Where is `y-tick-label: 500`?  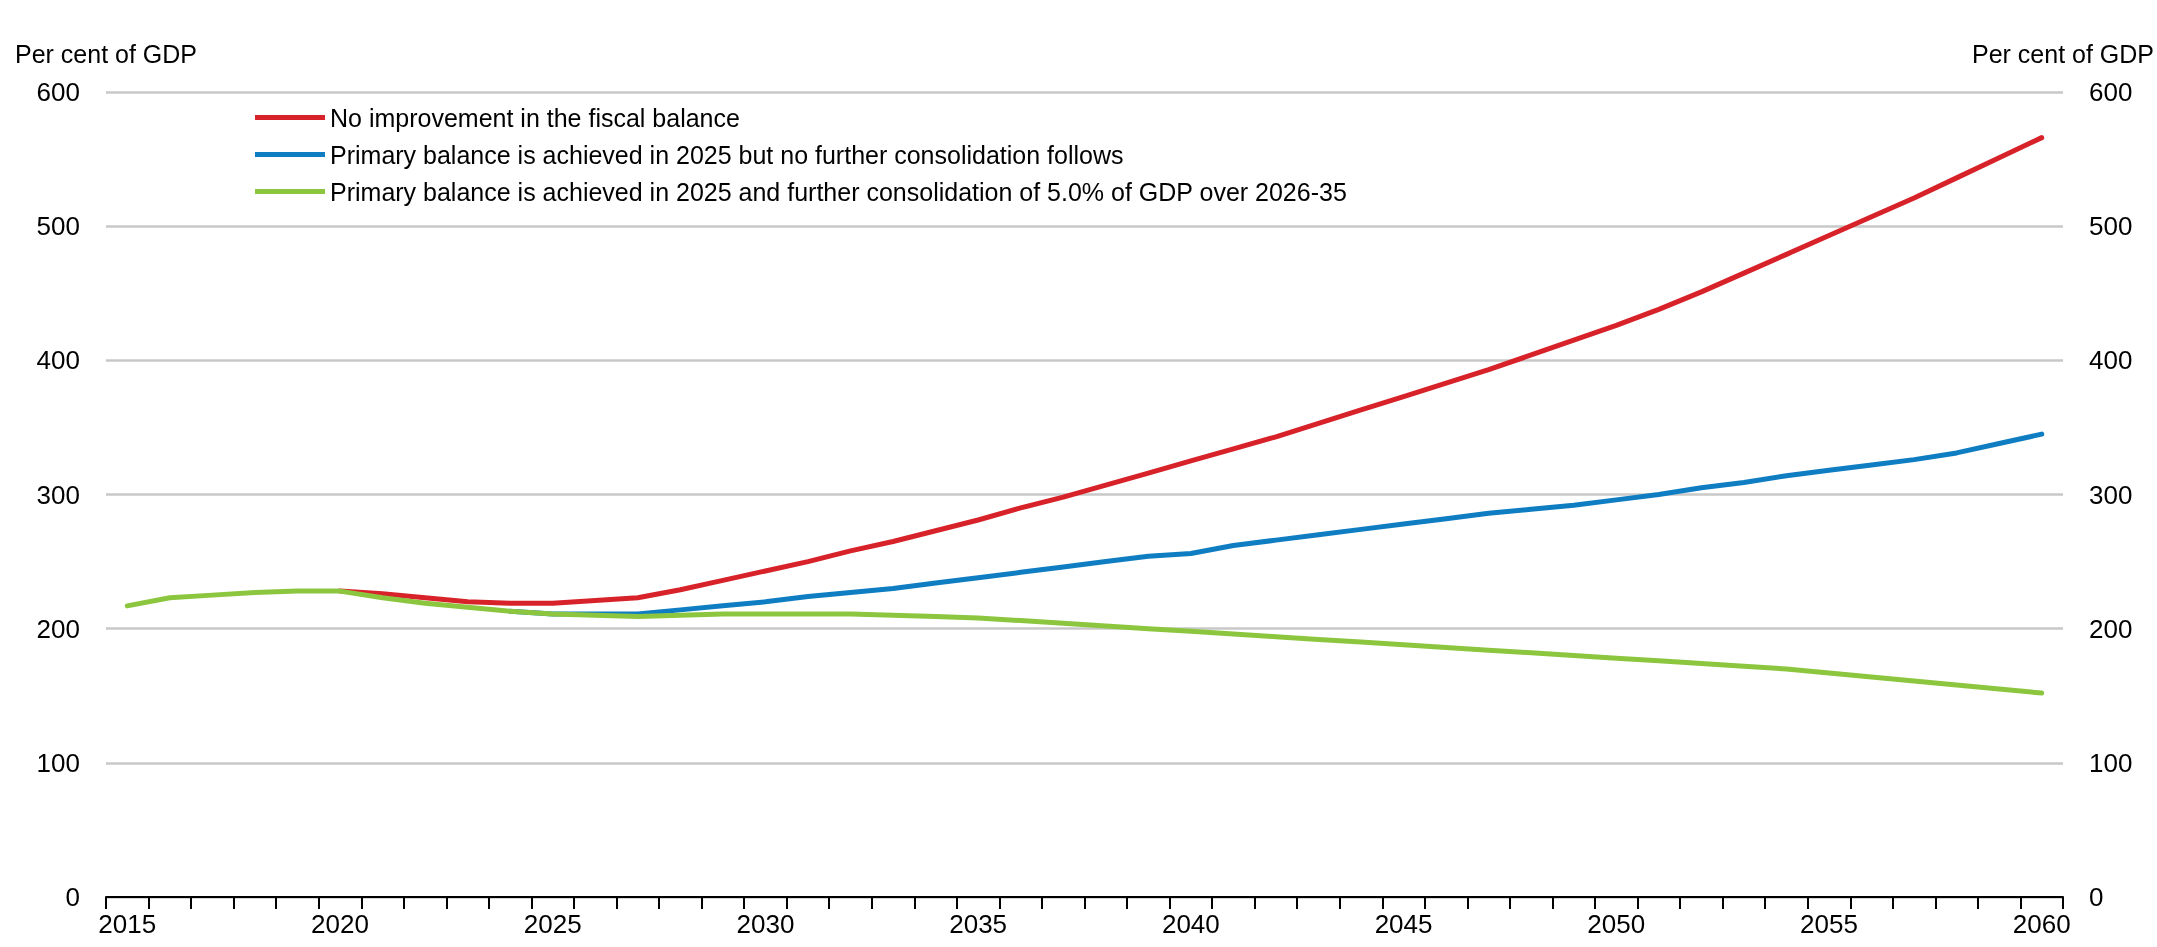
y-tick-label: 500 is located at coordinates (58, 226).